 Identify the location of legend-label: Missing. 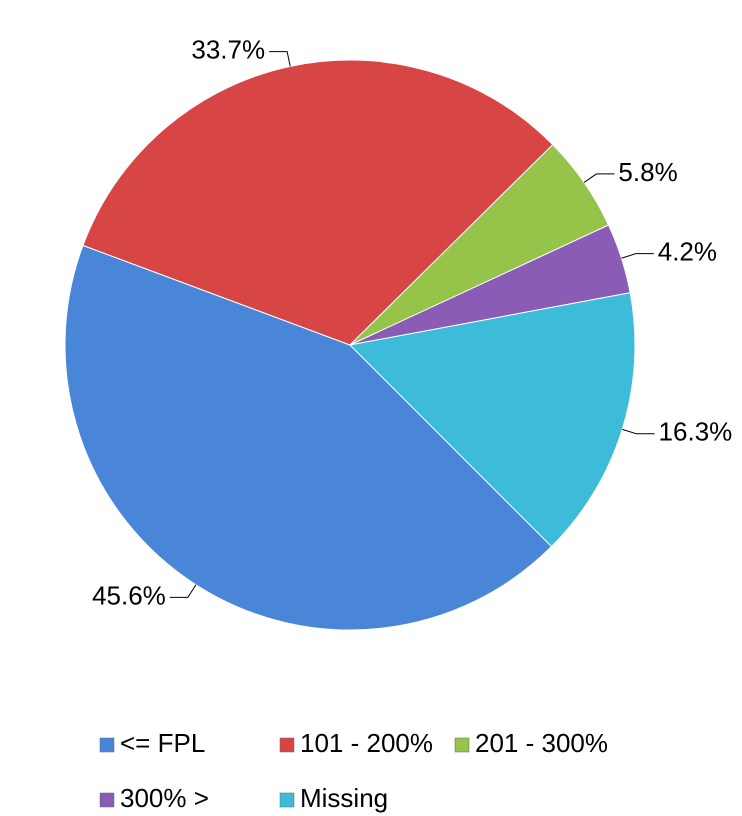
(344, 798).